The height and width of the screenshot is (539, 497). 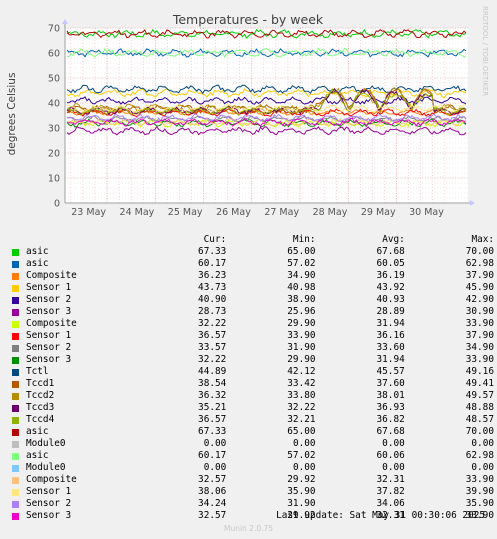 I want to click on legend-cur-value: 44.89, so click(x=212, y=371).